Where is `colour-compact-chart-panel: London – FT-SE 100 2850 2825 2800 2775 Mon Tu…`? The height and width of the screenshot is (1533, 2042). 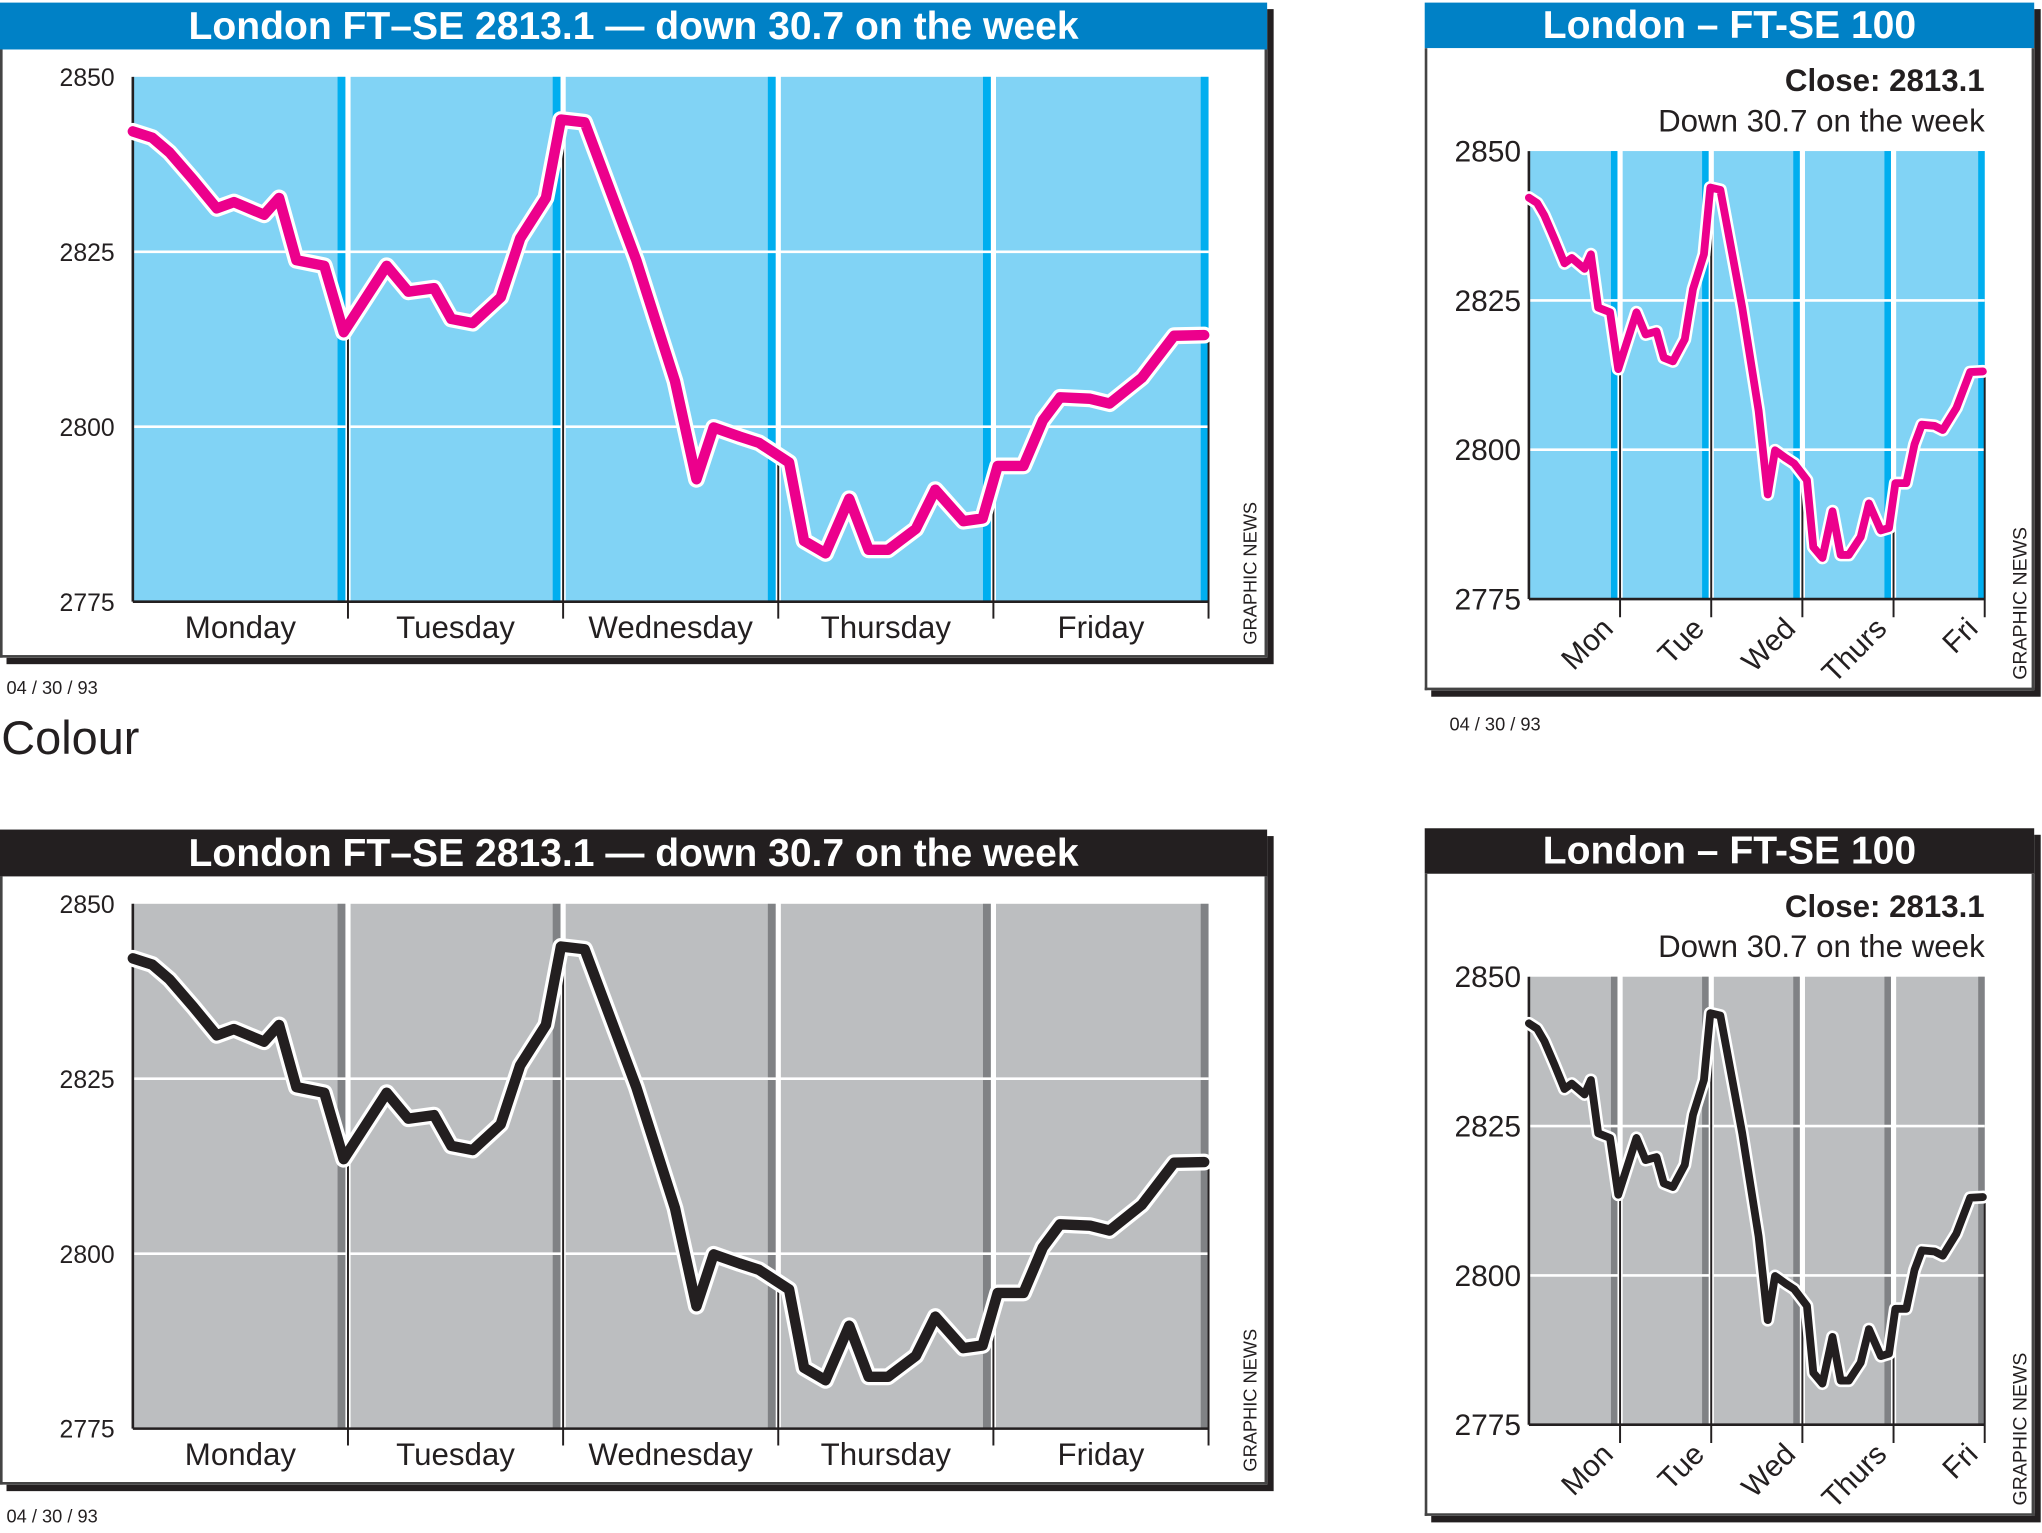
colour-compact-chart-panel: London – FT-SE 100 2850 2825 2800 2775 Mon Tu… is located at coordinates (1729, 346).